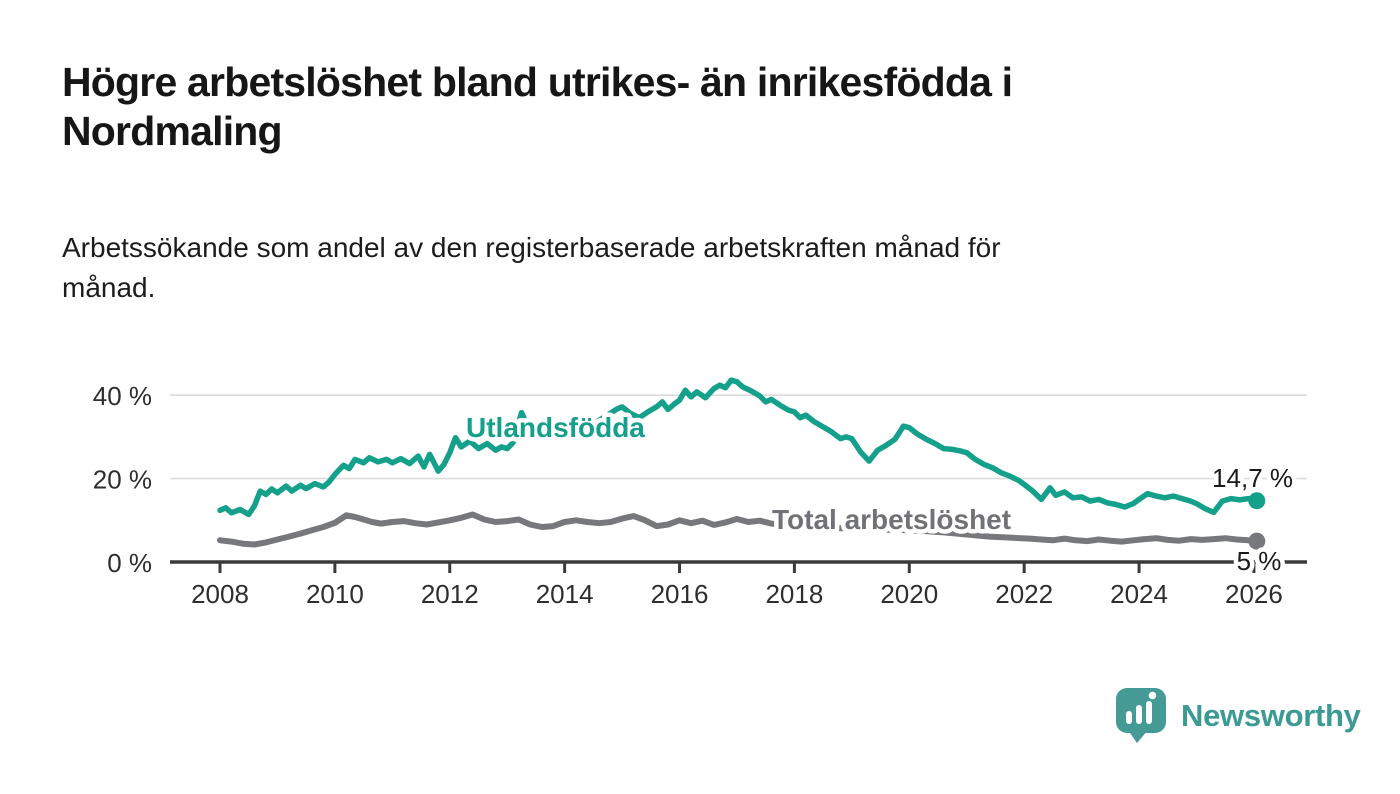 The width and height of the screenshot is (1400, 794). What do you see at coordinates (555, 427) in the screenshot?
I see `utlandsfodda-series-label: Utlandsfödda` at bounding box center [555, 427].